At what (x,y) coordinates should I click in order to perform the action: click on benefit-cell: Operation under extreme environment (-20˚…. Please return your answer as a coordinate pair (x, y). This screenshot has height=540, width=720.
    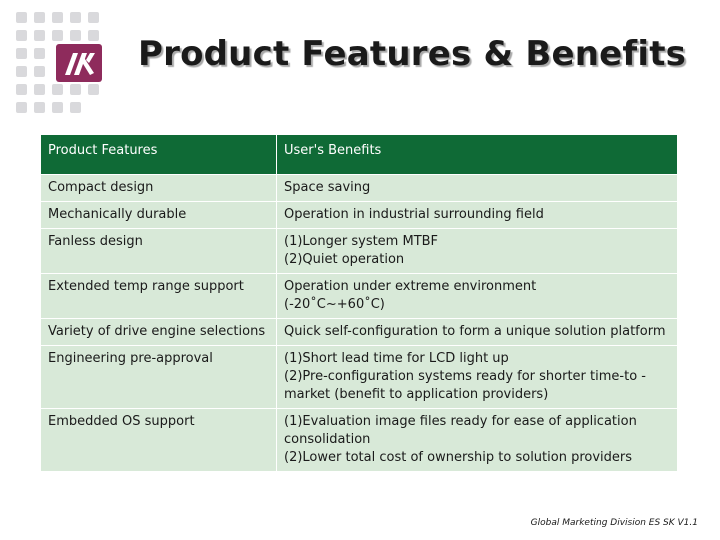
    Looking at the image, I should click on (477, 296).